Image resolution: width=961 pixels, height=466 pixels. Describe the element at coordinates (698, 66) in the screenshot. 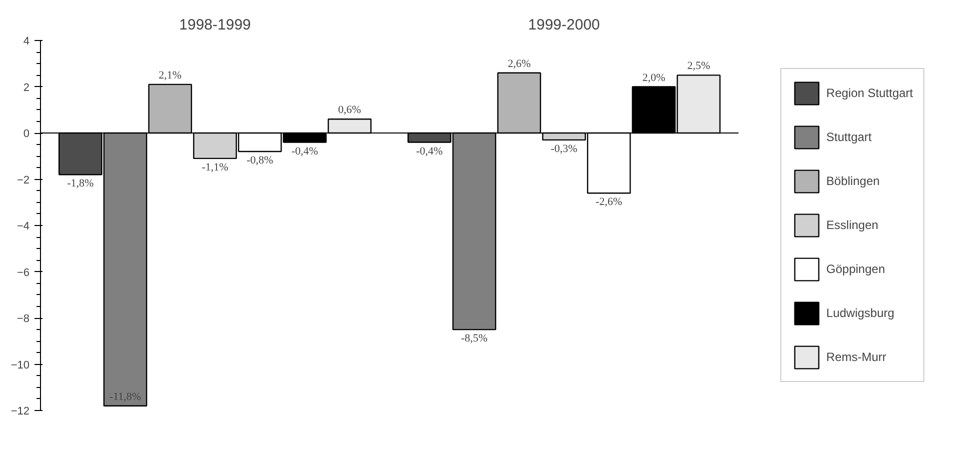

I see `data-label: 2,5%` at that location.